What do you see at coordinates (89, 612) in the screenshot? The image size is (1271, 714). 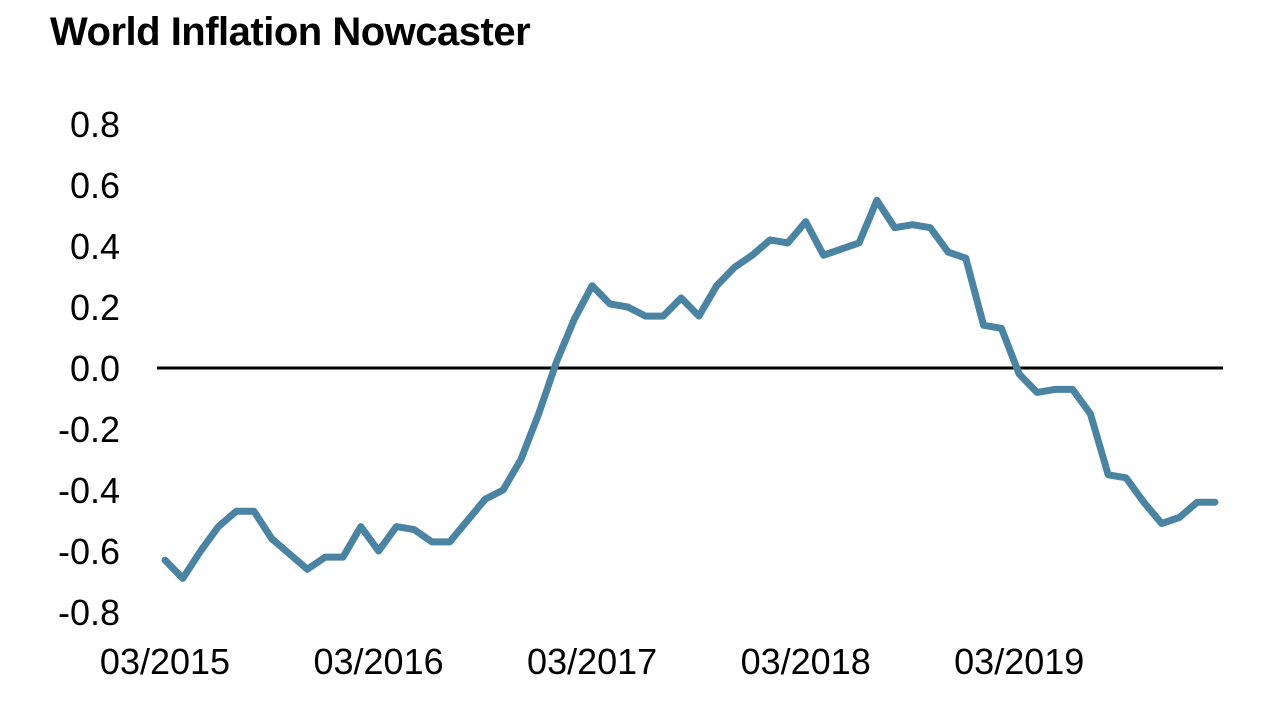 I see `y-tick-label: -0.8` at bounding box center [89, 612].